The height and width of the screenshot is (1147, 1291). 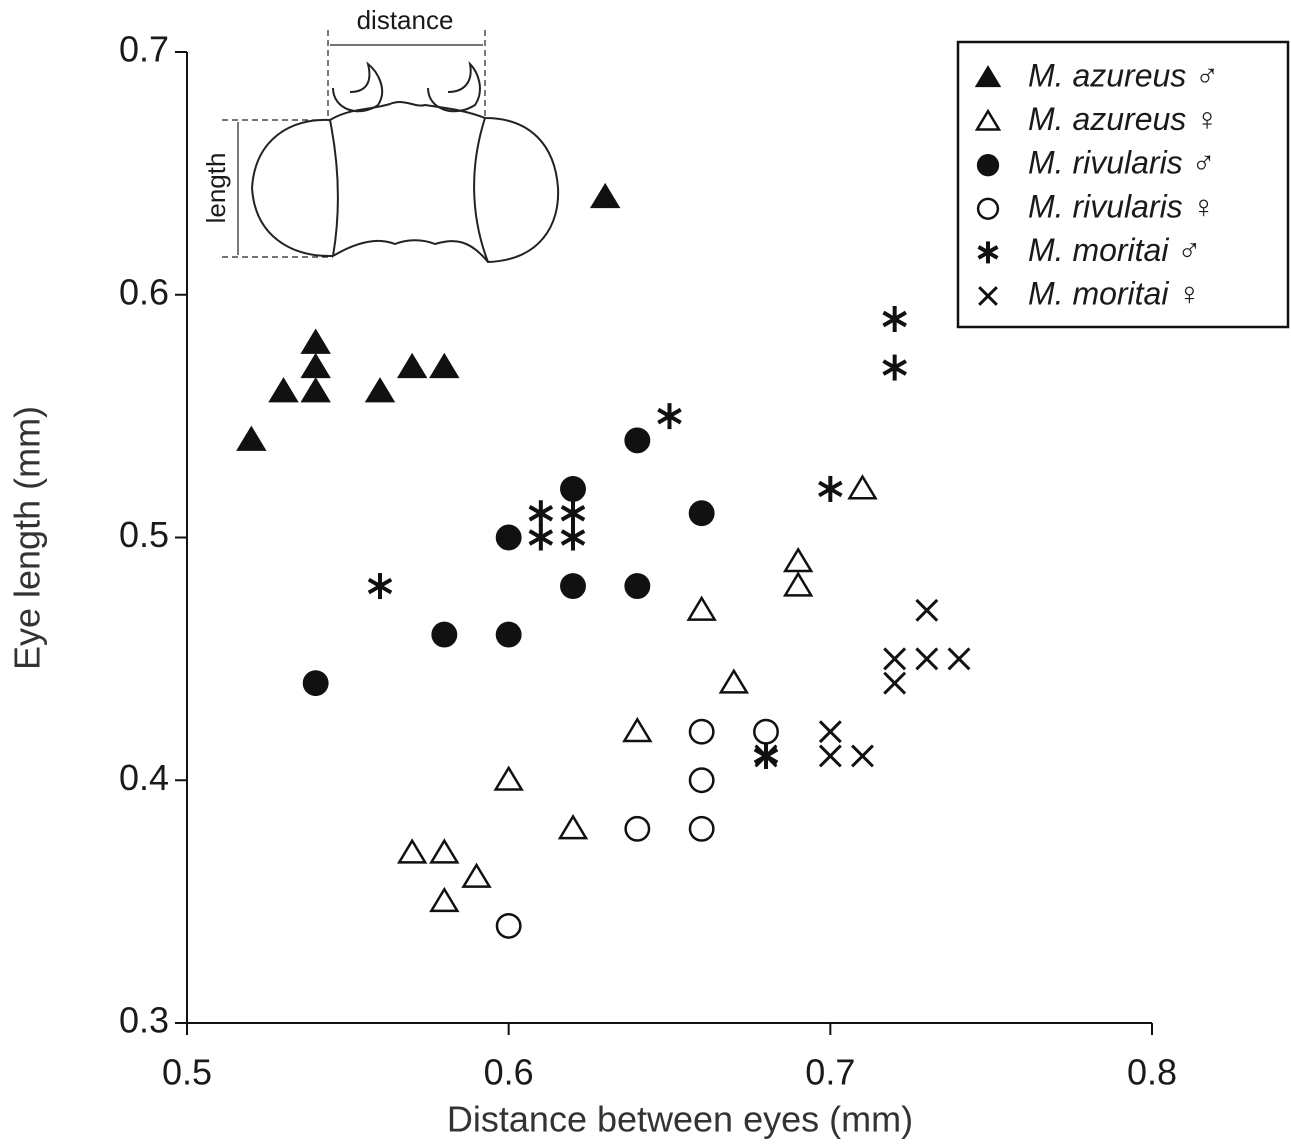 I want to click on x-tick-label: 0.8, so click(x=1152, y=1072).